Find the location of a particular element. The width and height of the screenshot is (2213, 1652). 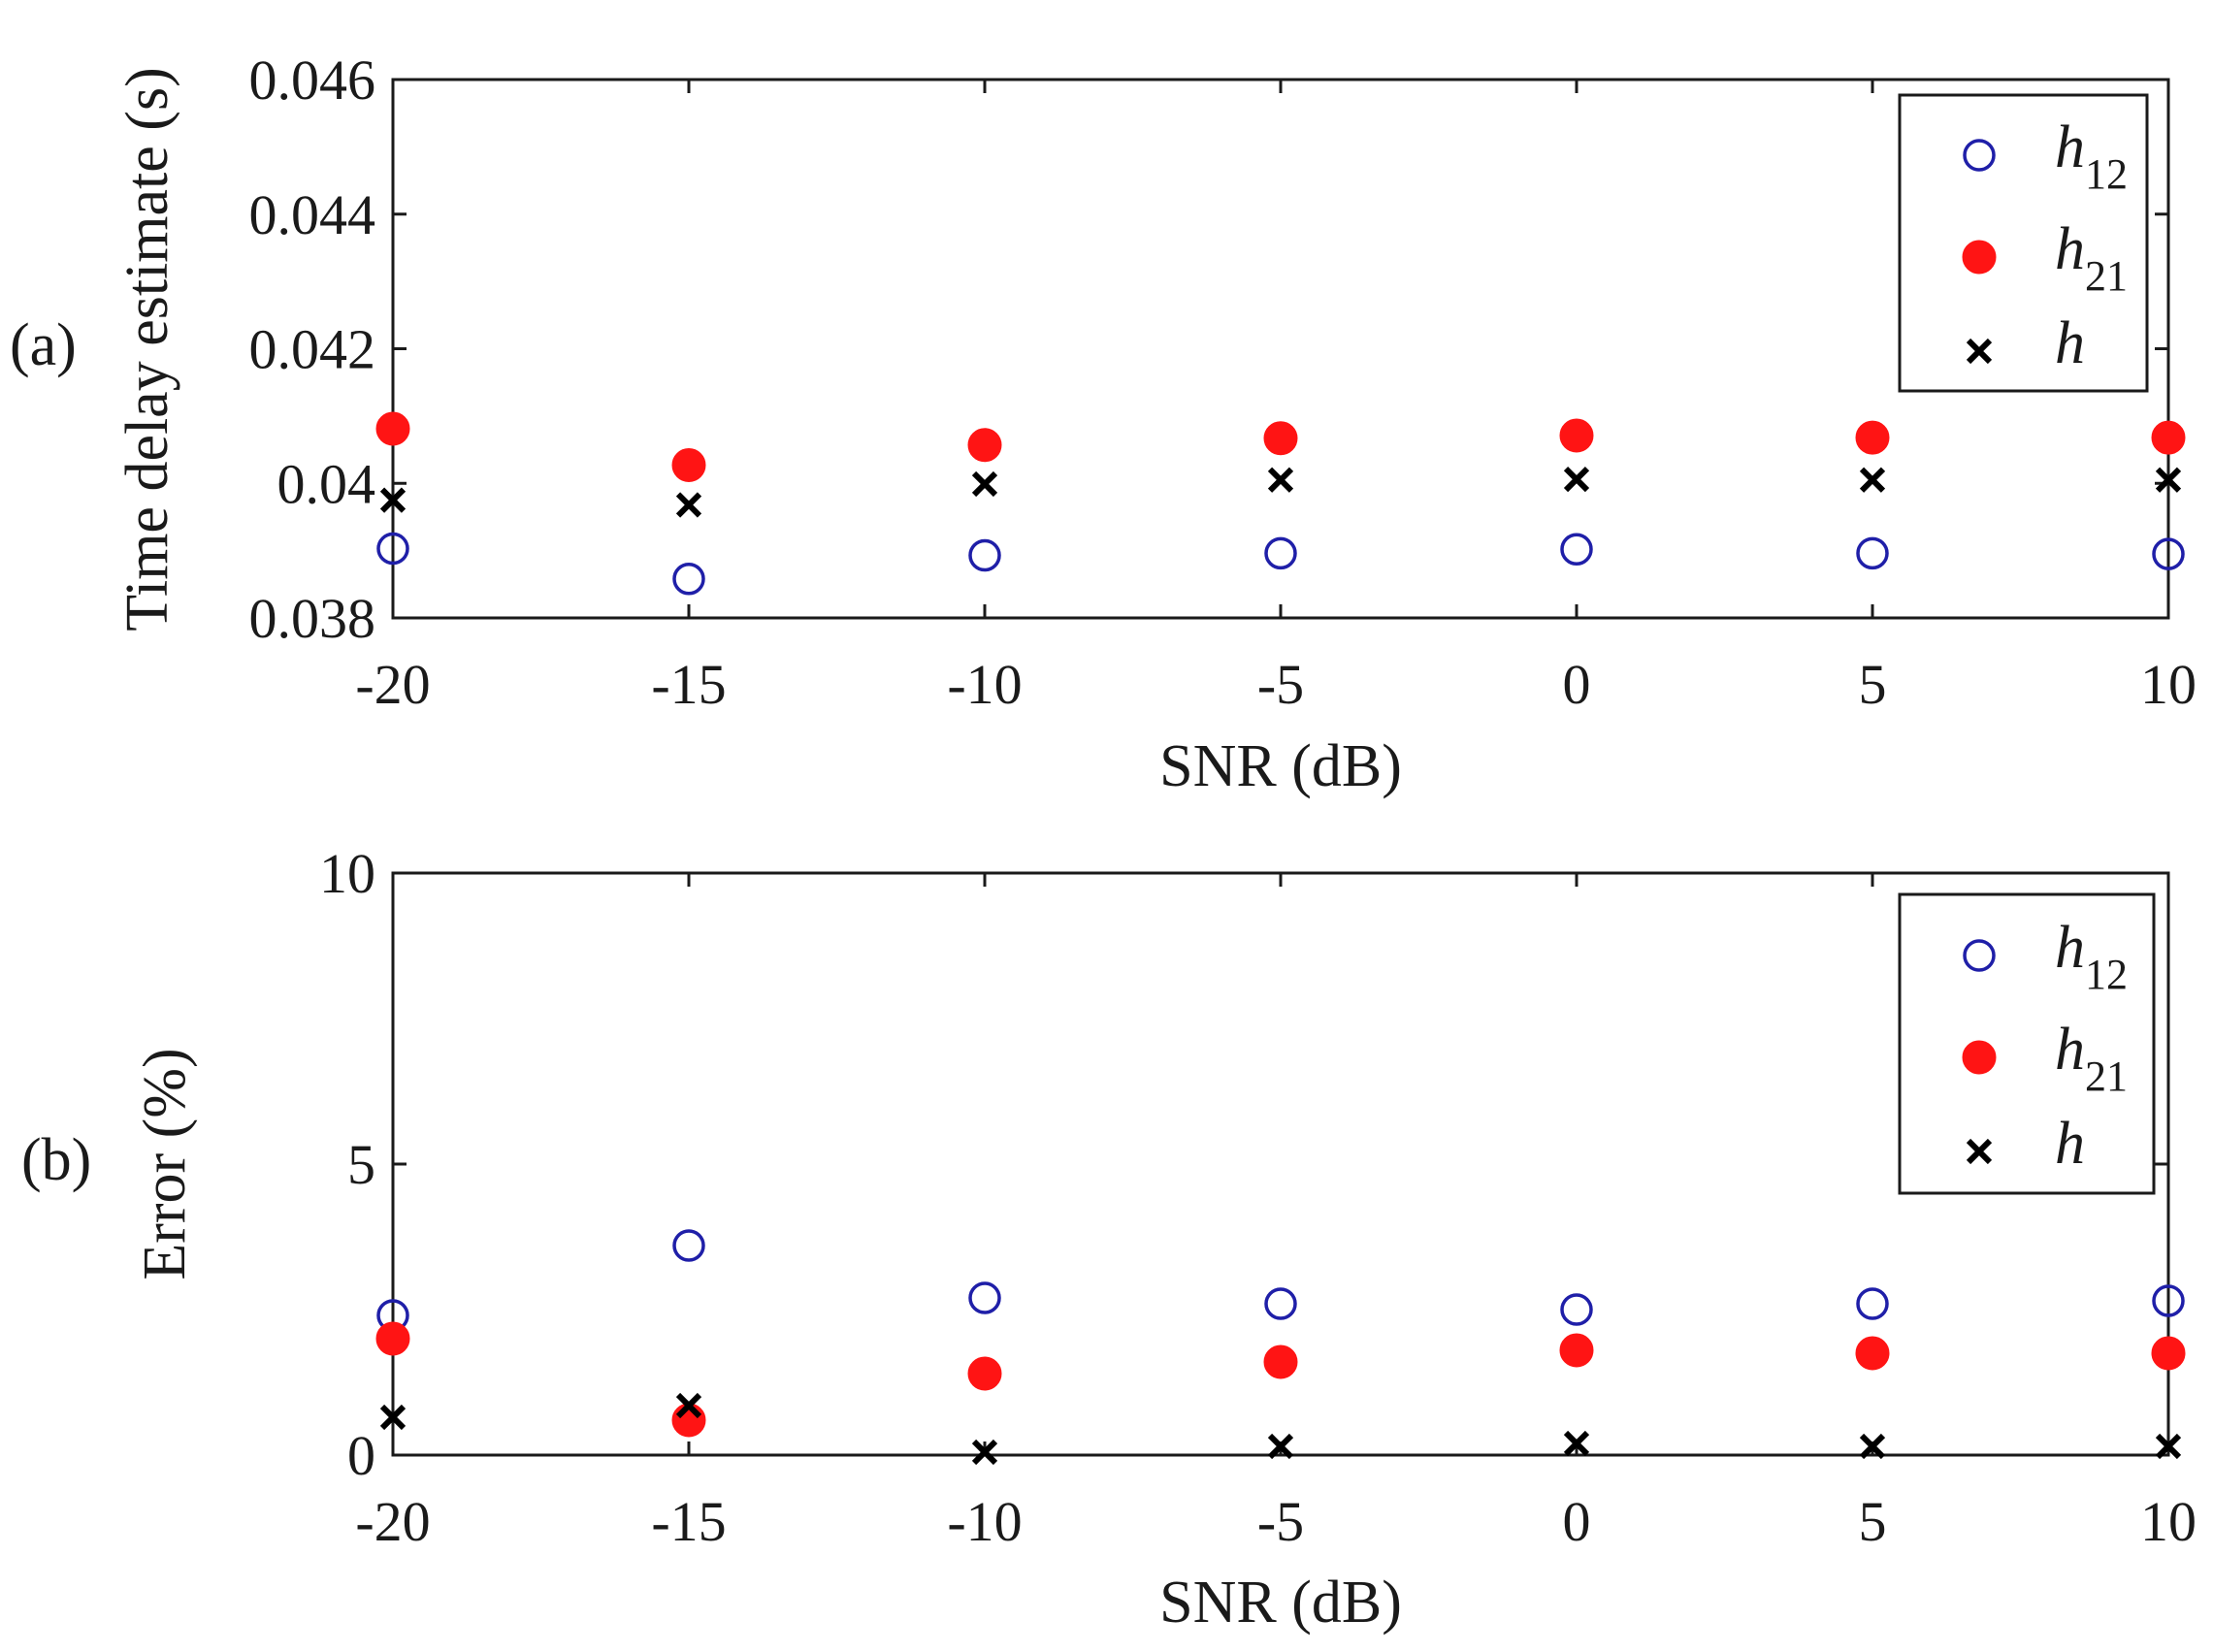

y-tick-label: 10 is located at coordinates (347, 873).